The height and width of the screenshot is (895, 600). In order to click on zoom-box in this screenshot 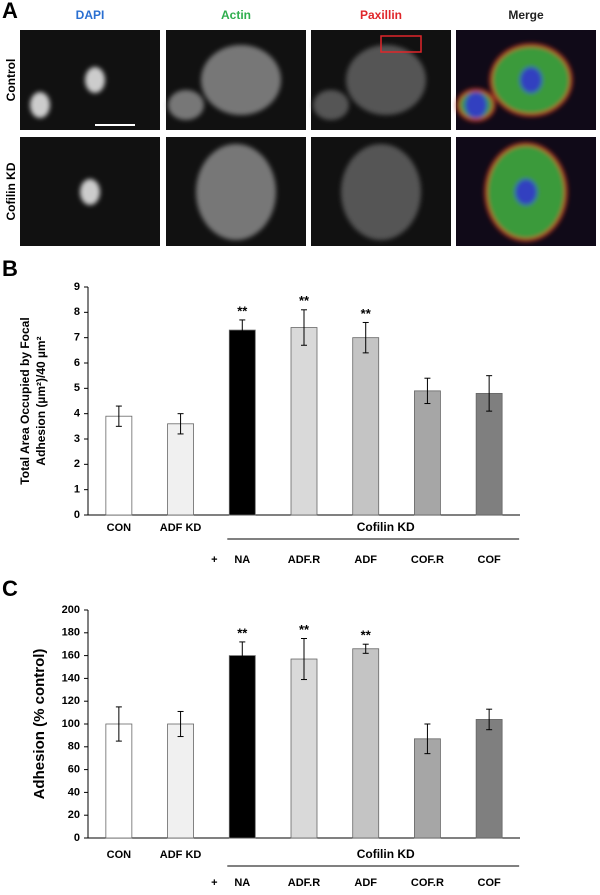, I will do `click(401, 44)`.